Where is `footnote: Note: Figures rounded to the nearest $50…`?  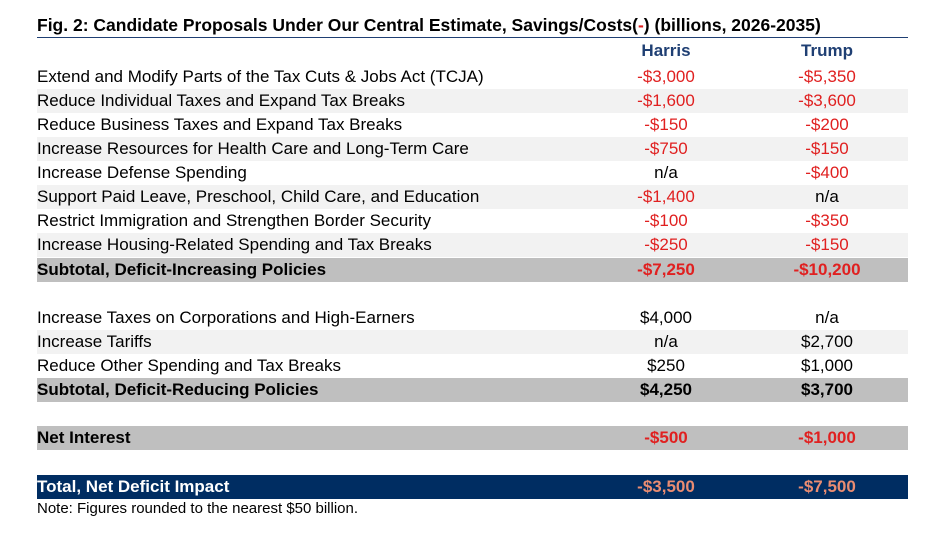
footnote: Note: Figures rounded to the nearest $50… is located at coordinates (198, 508).